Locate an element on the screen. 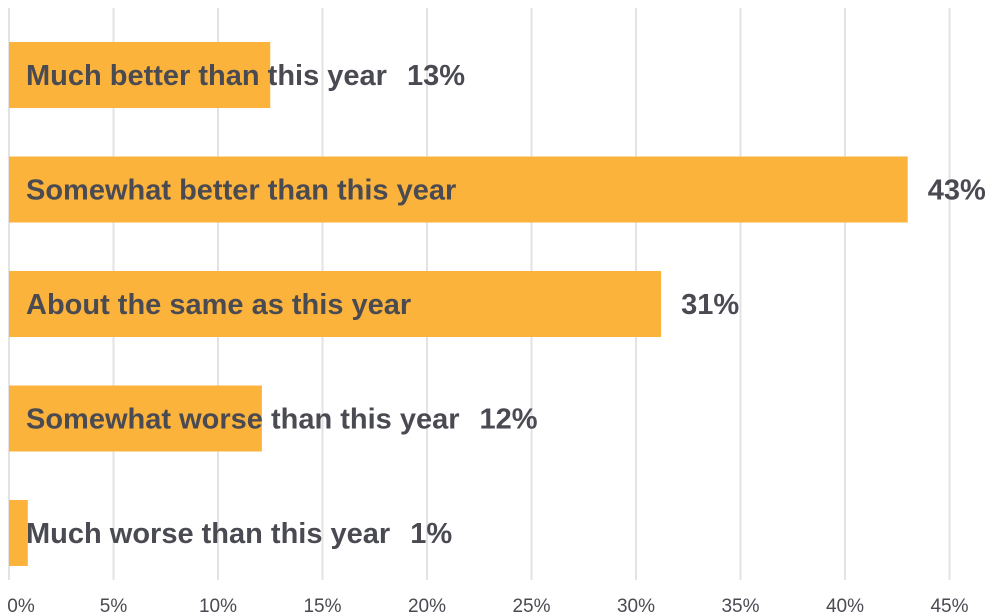 The height and width of the screenshot is (616, 1006). x-tick-label: 15% is located at coordinates (322, 606).